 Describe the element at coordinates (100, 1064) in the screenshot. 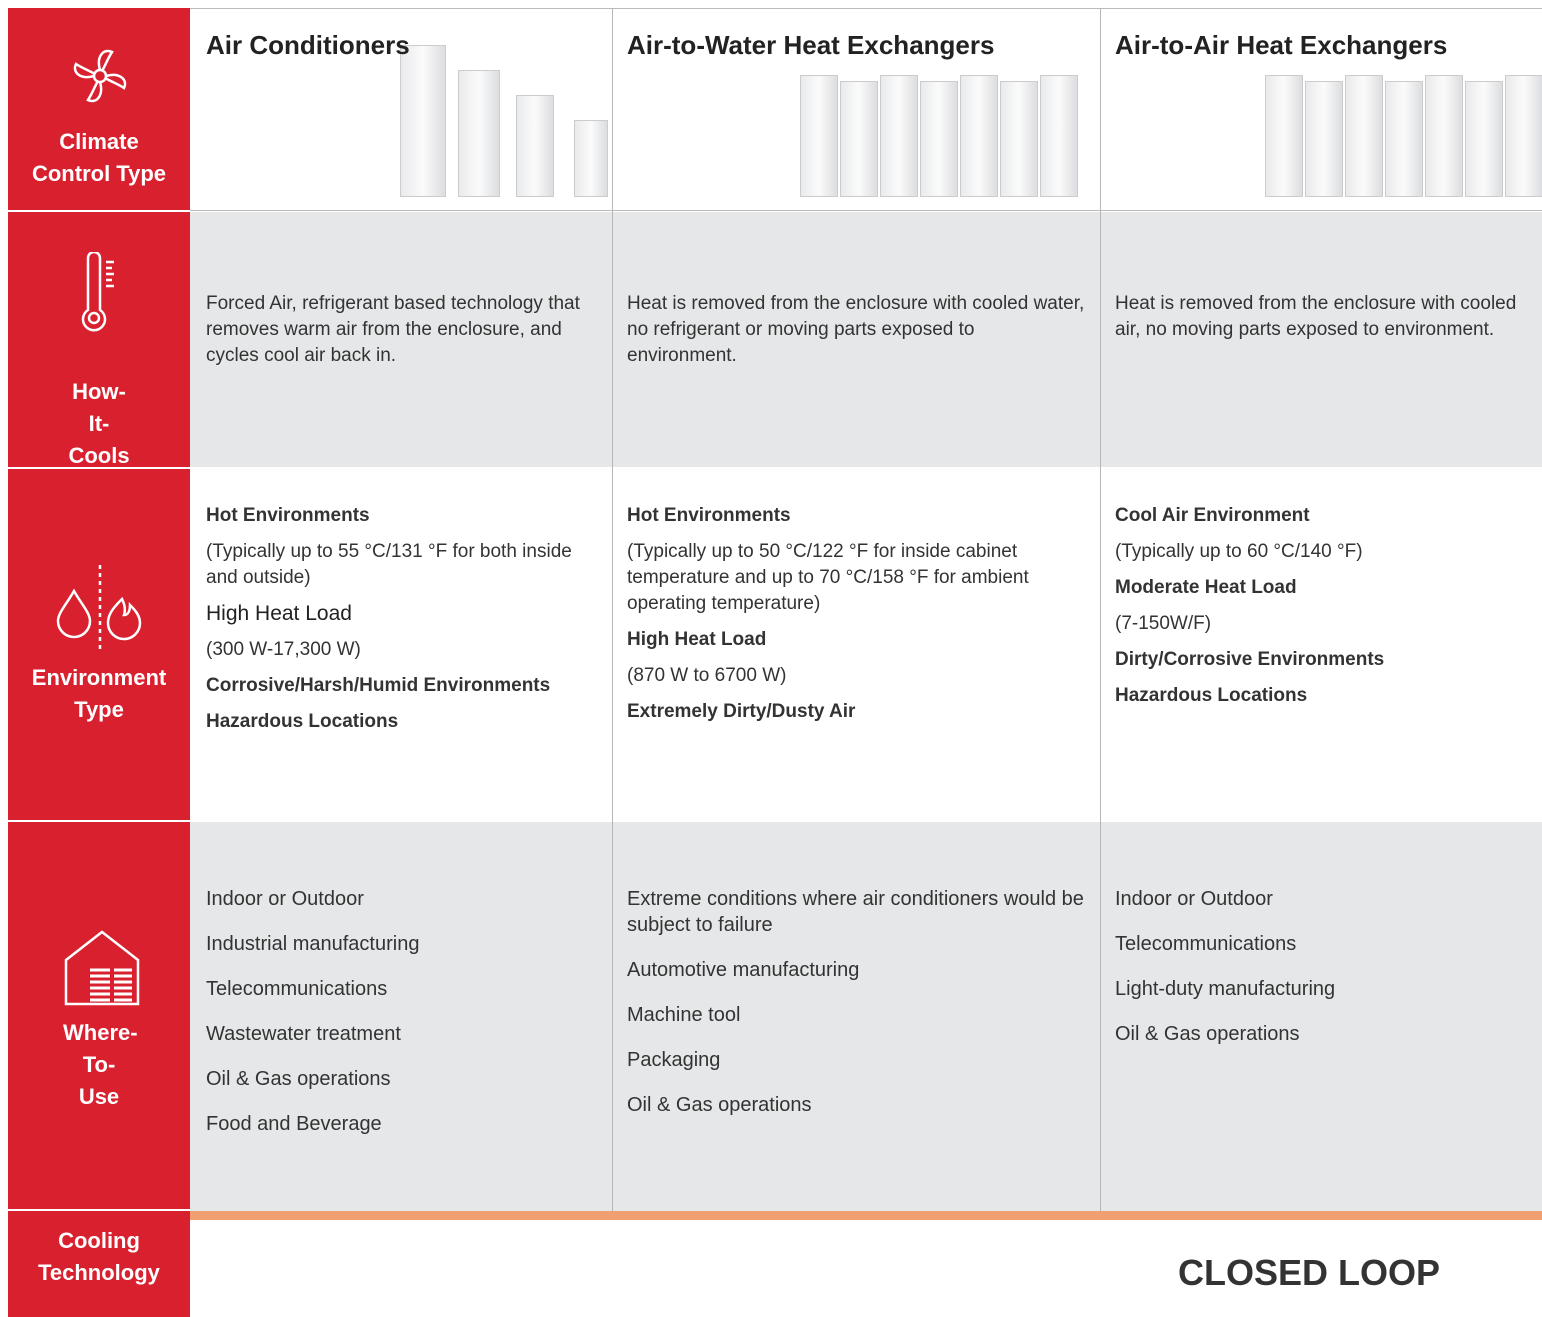

I see `row-header: Where-To-Use` at that location.